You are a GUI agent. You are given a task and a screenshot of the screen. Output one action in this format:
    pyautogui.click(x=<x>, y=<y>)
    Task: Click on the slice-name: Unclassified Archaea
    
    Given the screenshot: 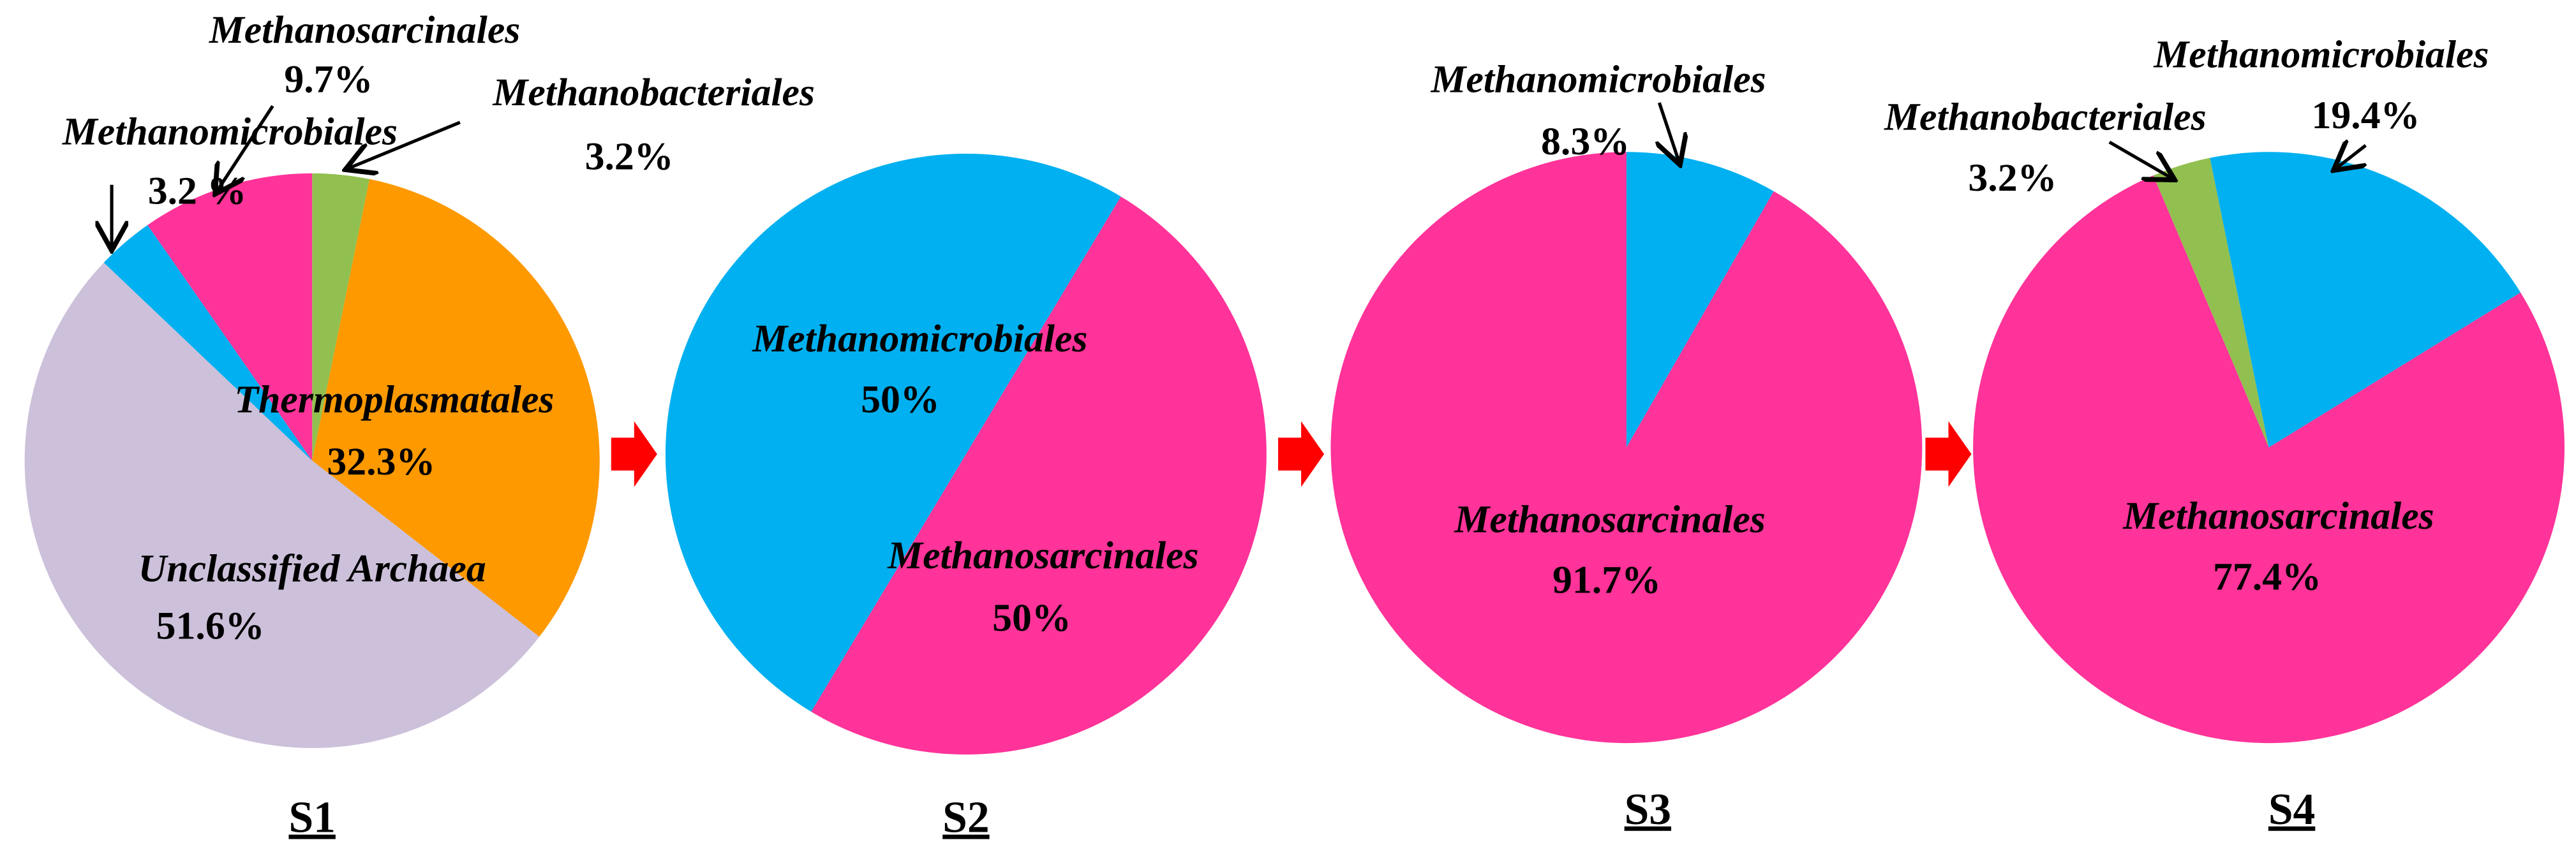 What is the action you would take?
    pyautogui.click(x=312, y=569)
    